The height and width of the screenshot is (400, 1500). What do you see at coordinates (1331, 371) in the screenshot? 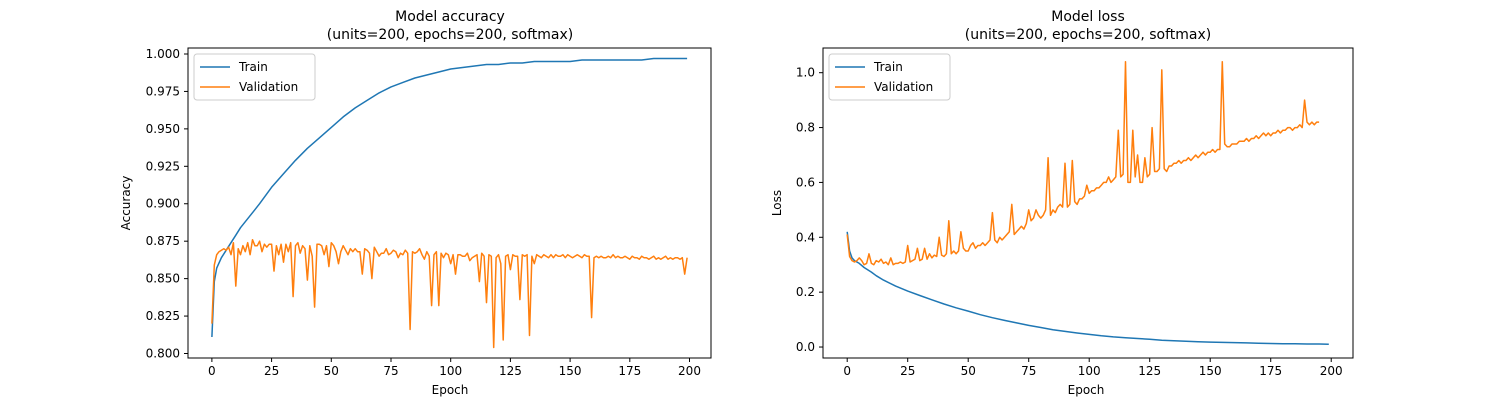
I see `loss-x-tick-label: 200` at bounding box center [1331, 371].